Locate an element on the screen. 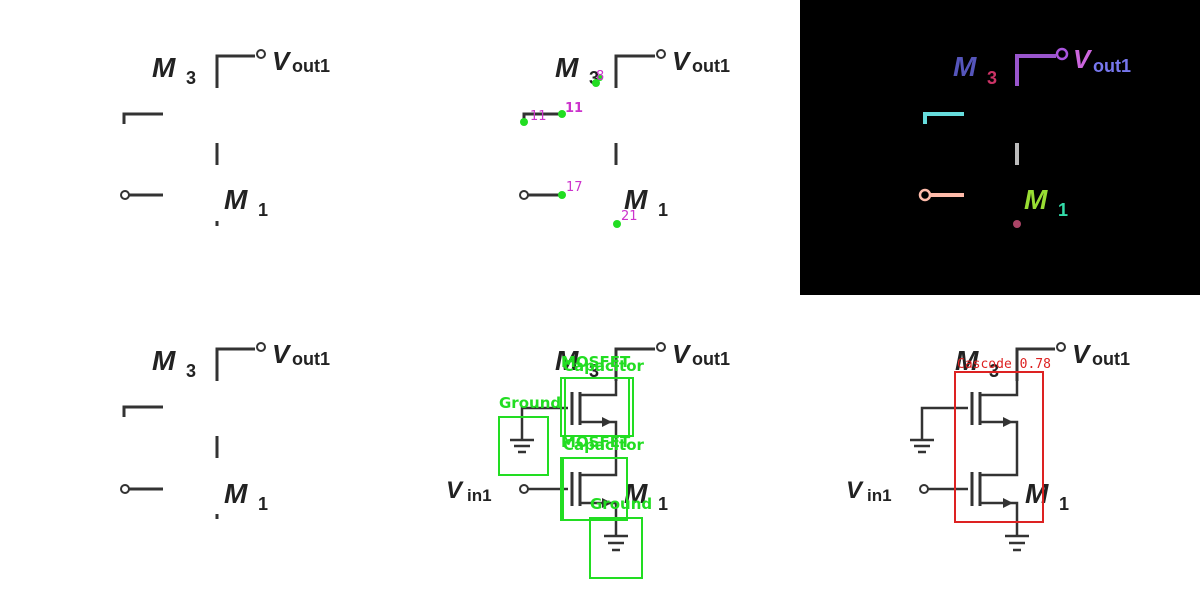 This screenshot has height=590, width=1200. keypoint-index: 8 is located at coordinates (600, 76).